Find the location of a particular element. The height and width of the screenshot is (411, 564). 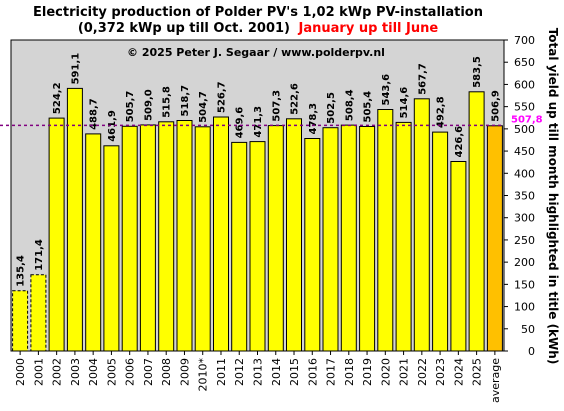

y-tick-label: 650 is located at coordinates (524, 62).